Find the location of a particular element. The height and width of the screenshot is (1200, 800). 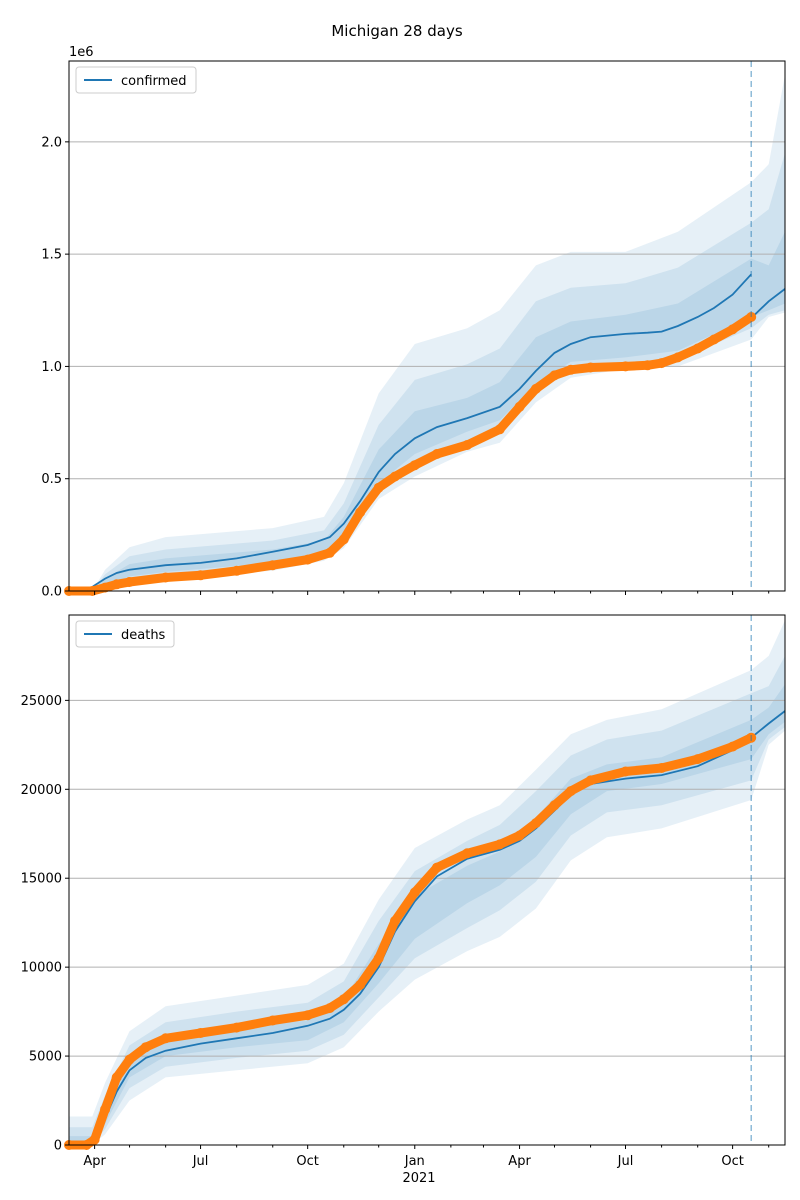

deaths-legend-box is located at coordinates (125, 634).